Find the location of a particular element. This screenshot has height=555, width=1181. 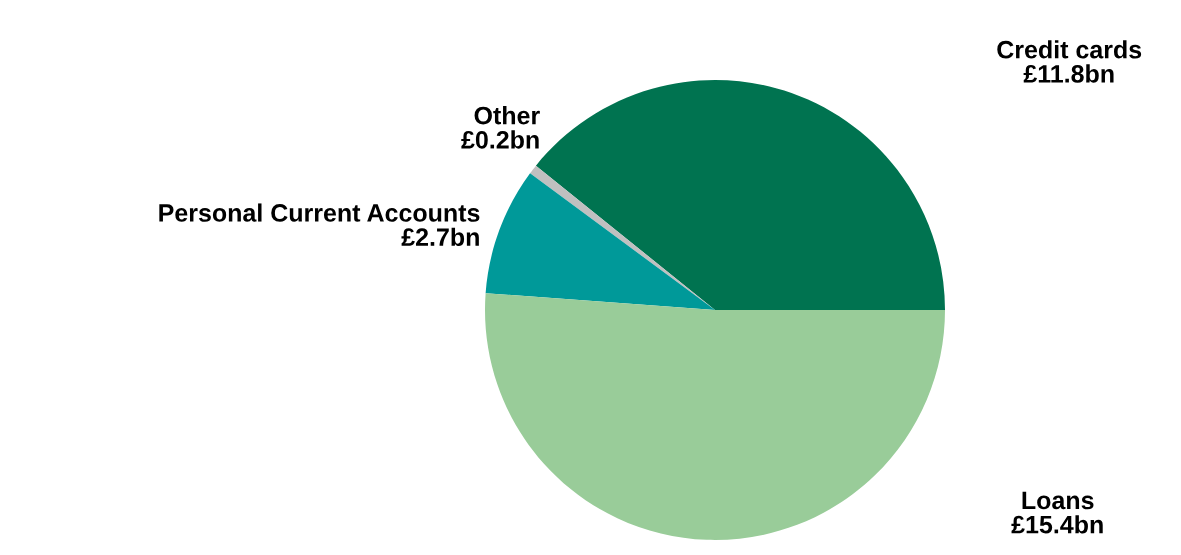

slice-label: Personal Current Accounts is located at coordinates (319, 212).